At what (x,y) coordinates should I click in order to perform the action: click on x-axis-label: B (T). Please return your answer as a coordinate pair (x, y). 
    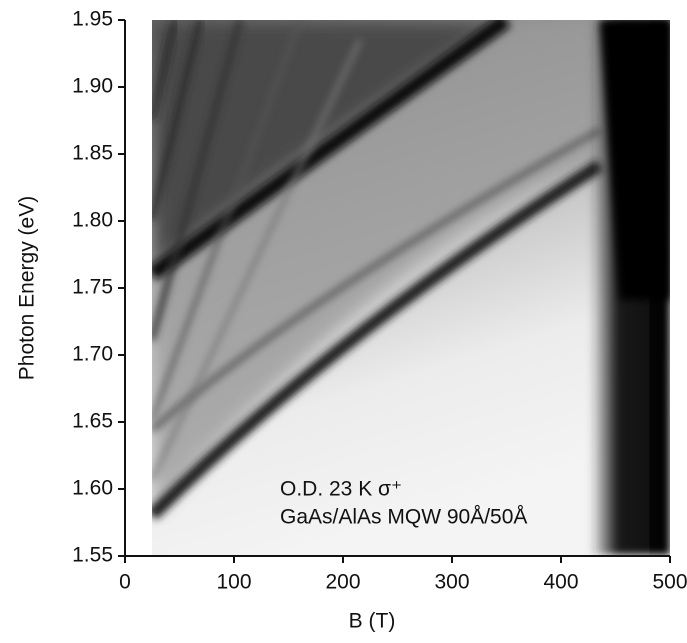
    Looking at the image, I should click on (372, 621).